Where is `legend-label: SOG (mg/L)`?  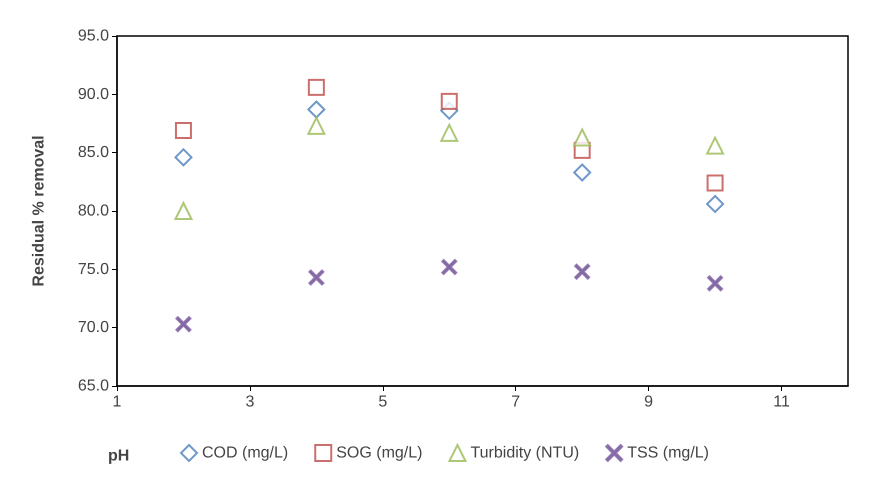 legend-label: SOG (mg/L) is located at coordinates (379, 453).